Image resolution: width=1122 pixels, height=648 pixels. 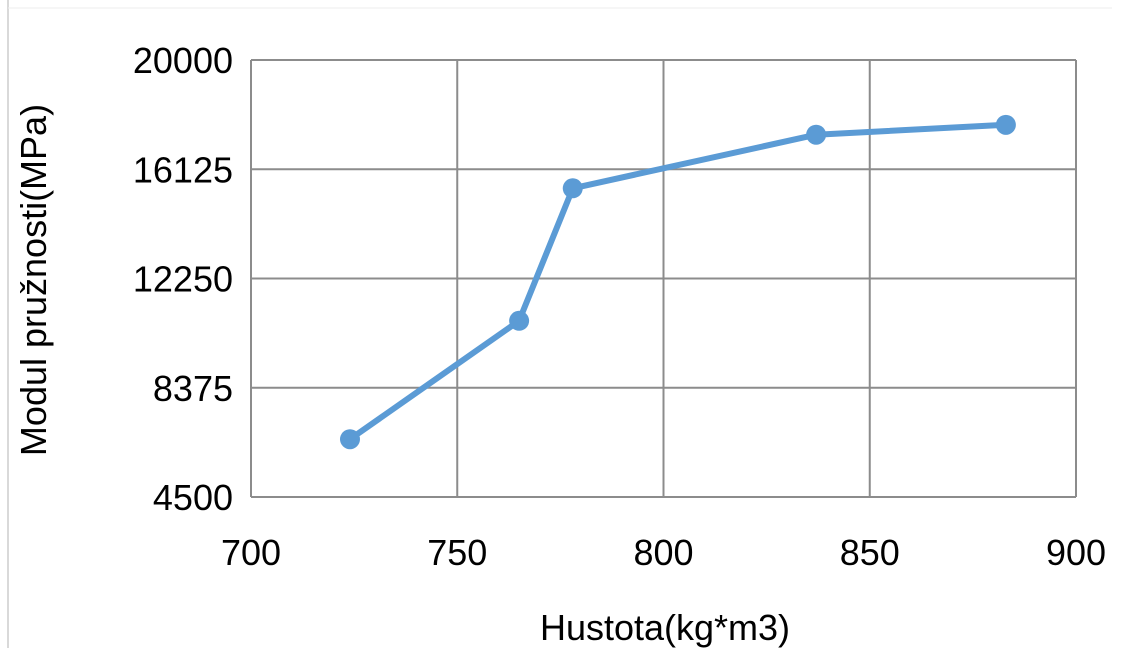 I want to click on x-tick-labels: 700 750 800 850 900, so click(x=663, y=552).